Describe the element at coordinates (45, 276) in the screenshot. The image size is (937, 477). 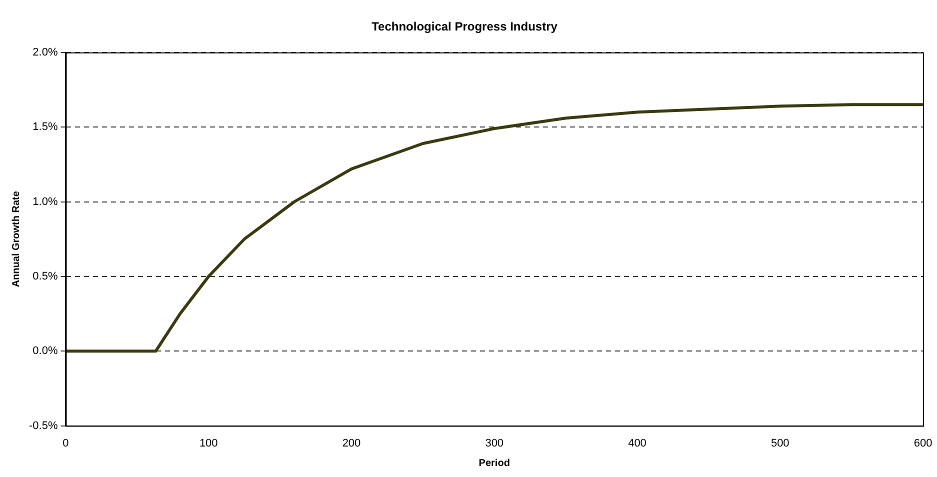
I see `y-tick-label: 0.5%` at that location.